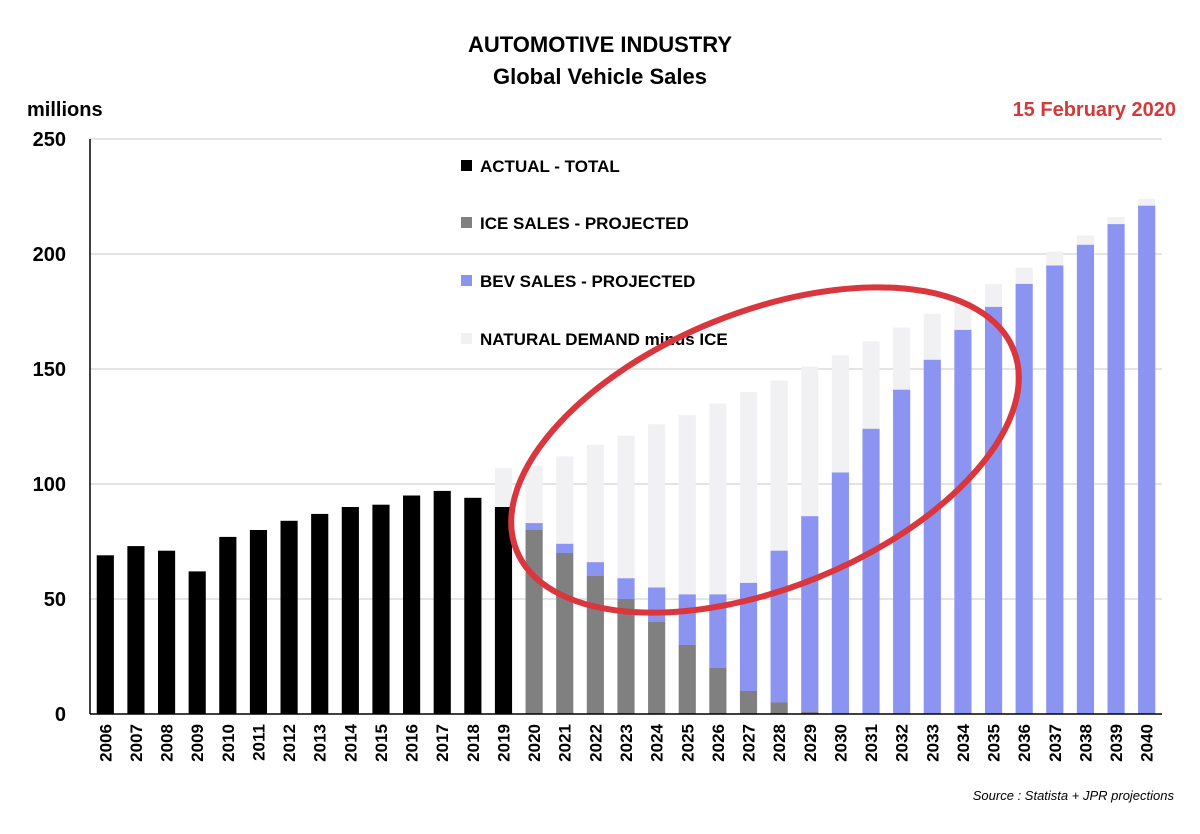 This screenshot has width=1200, height=834. Describe the element at coordinates (595, 743) in the screenshot. I see `x-tick-label: 2022` at that location.